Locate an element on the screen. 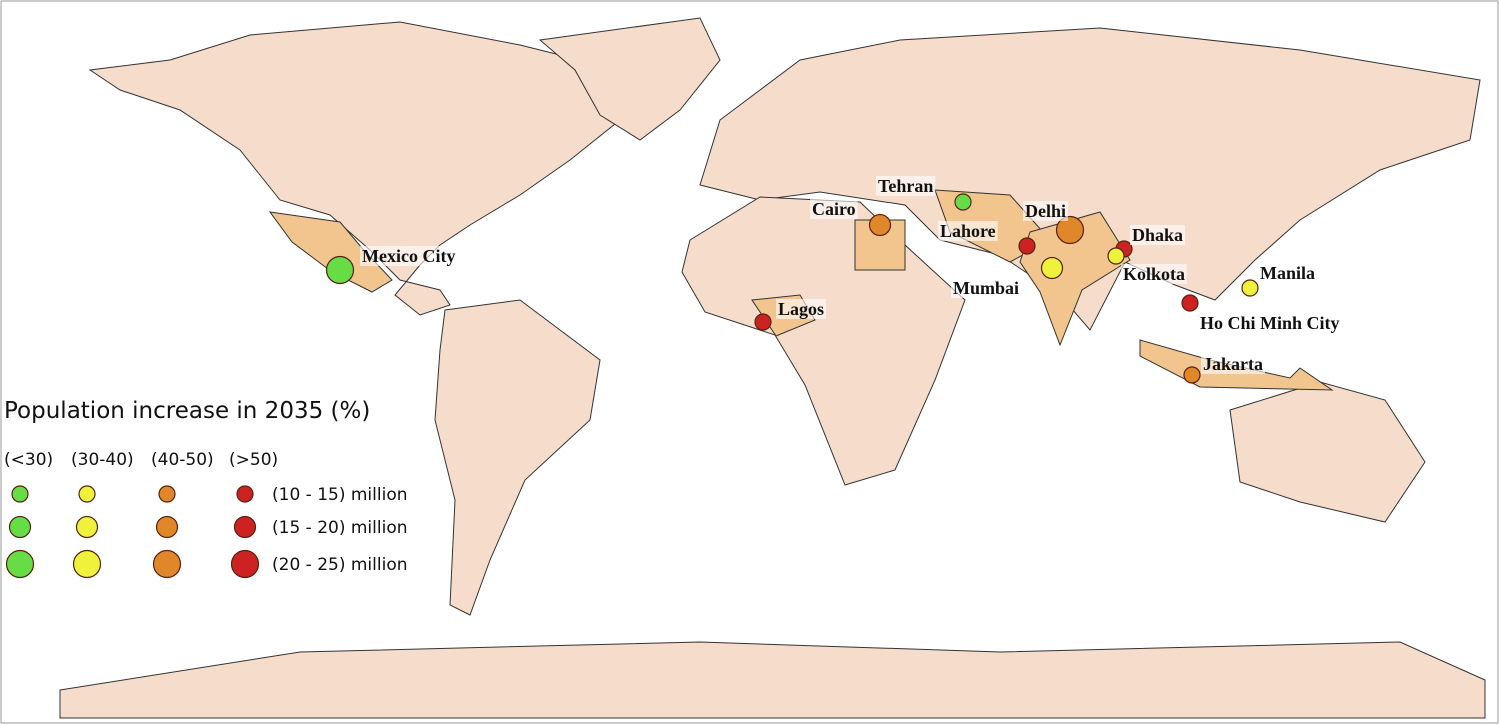 Image resolution: width=1500 pixels, height=725 pixels. city-label: Lahore is located at coordinates (968, 231).